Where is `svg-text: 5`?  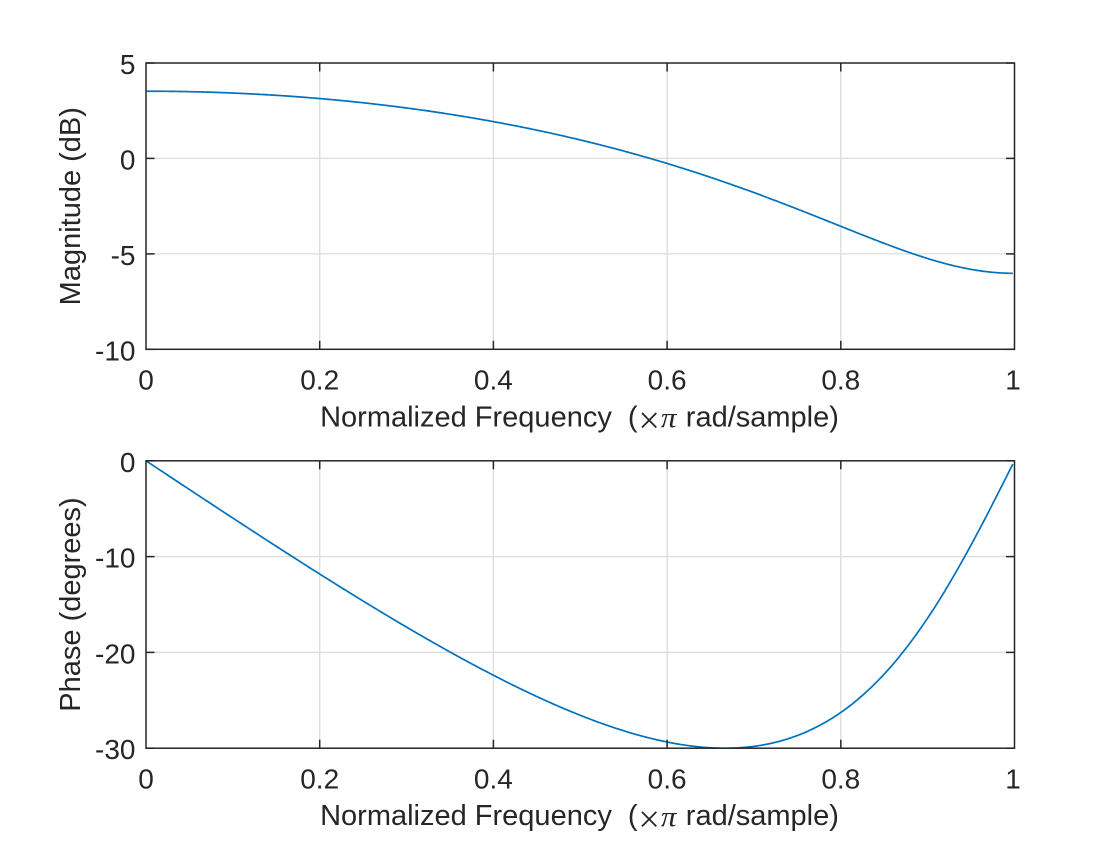 svg-text: 5 is located at coordinates (128, 64).